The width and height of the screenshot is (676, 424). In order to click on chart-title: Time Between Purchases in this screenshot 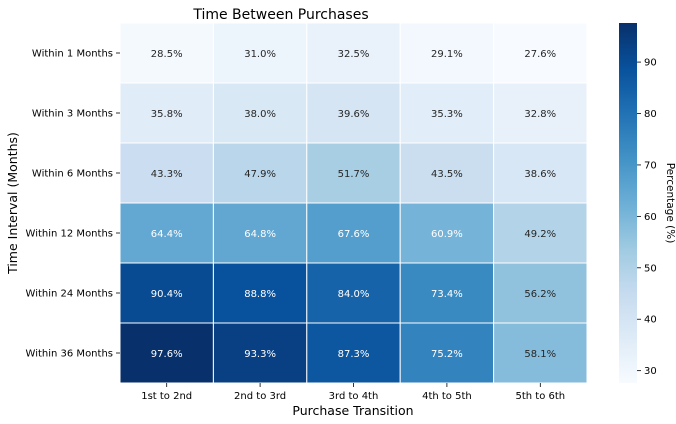, I will do `click(280, 15)`.